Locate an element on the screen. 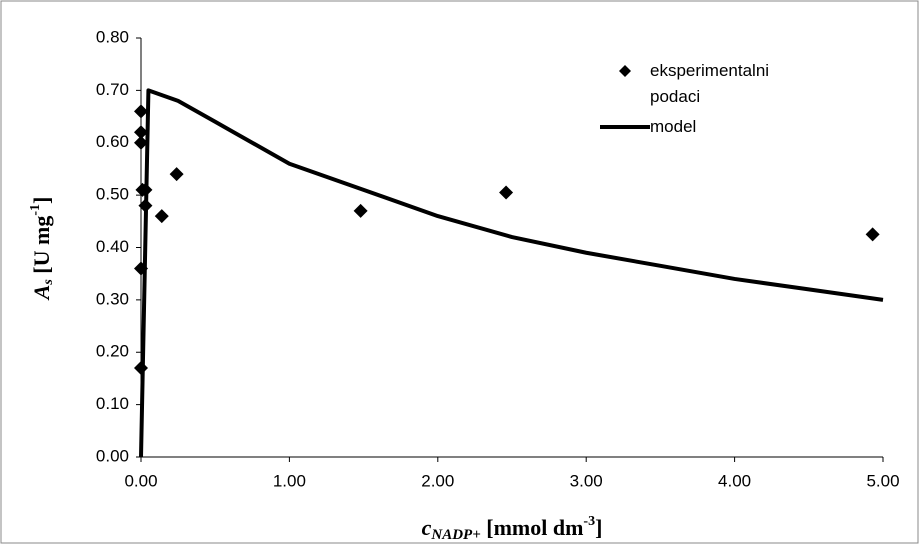 This screenshot has width=919, height=544. x-tick-label: 3.00 is located at coordinates (586, 480).